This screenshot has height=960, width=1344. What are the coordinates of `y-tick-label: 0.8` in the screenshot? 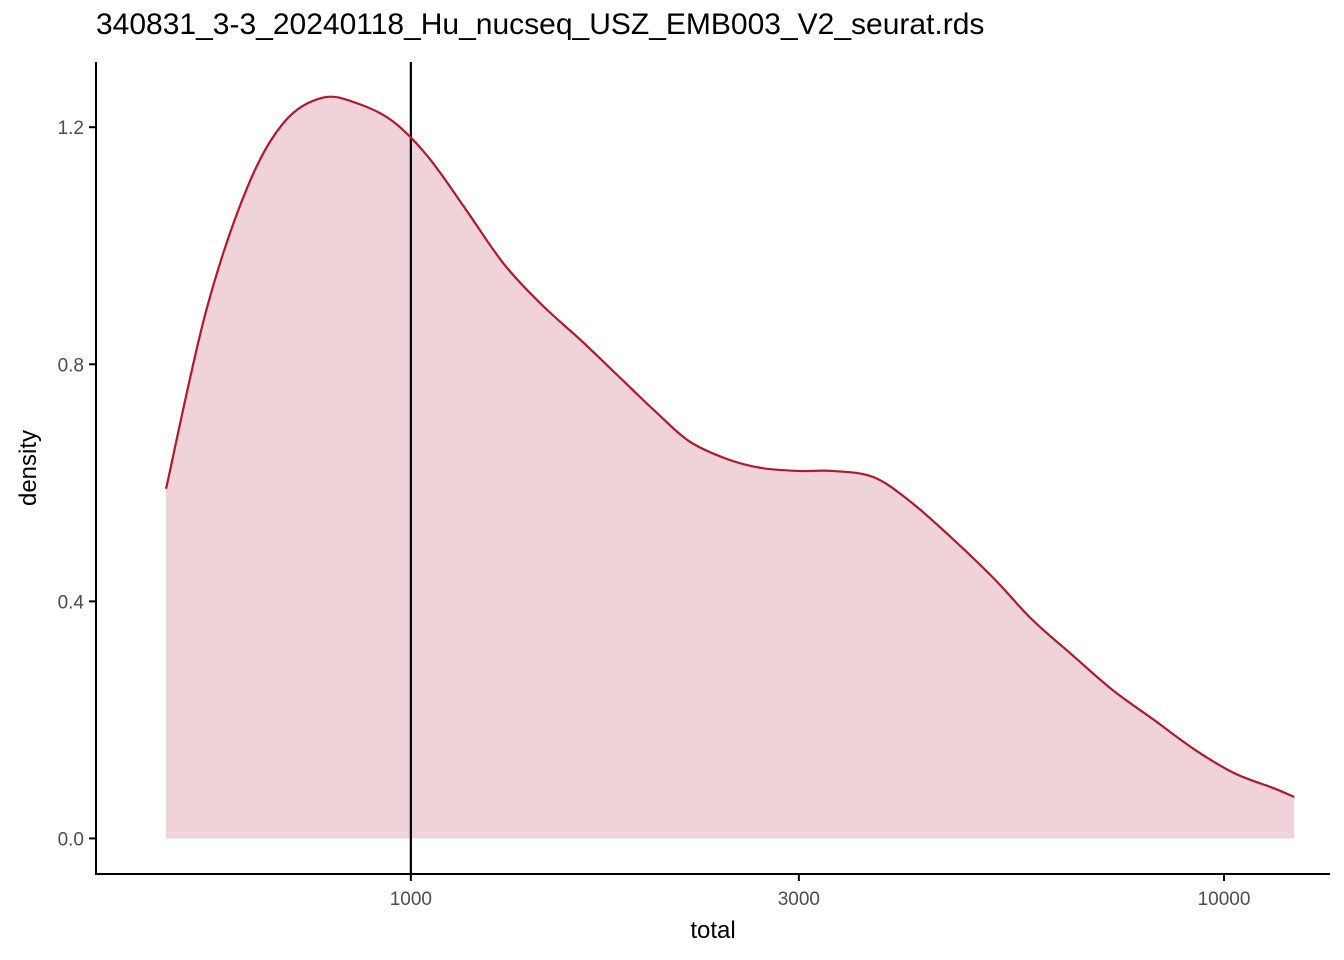 It's located at (71, 365).